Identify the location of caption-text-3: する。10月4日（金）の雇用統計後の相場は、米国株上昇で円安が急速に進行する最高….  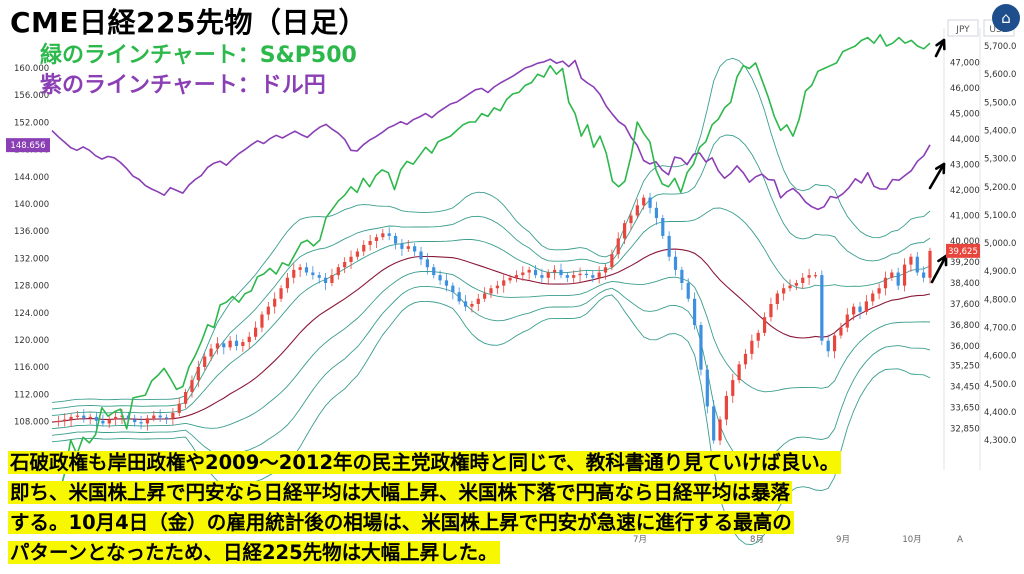
(401, 522).